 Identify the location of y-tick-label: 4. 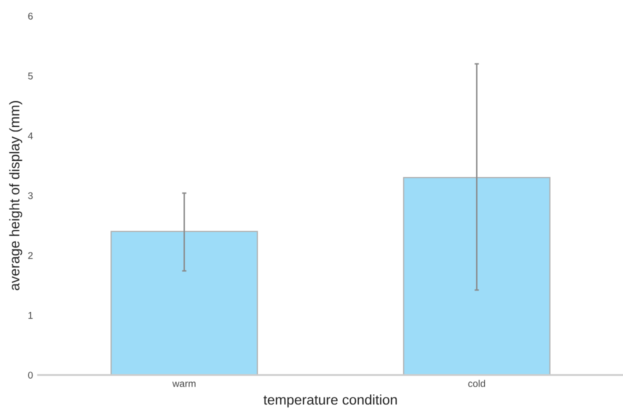
(30, 136).